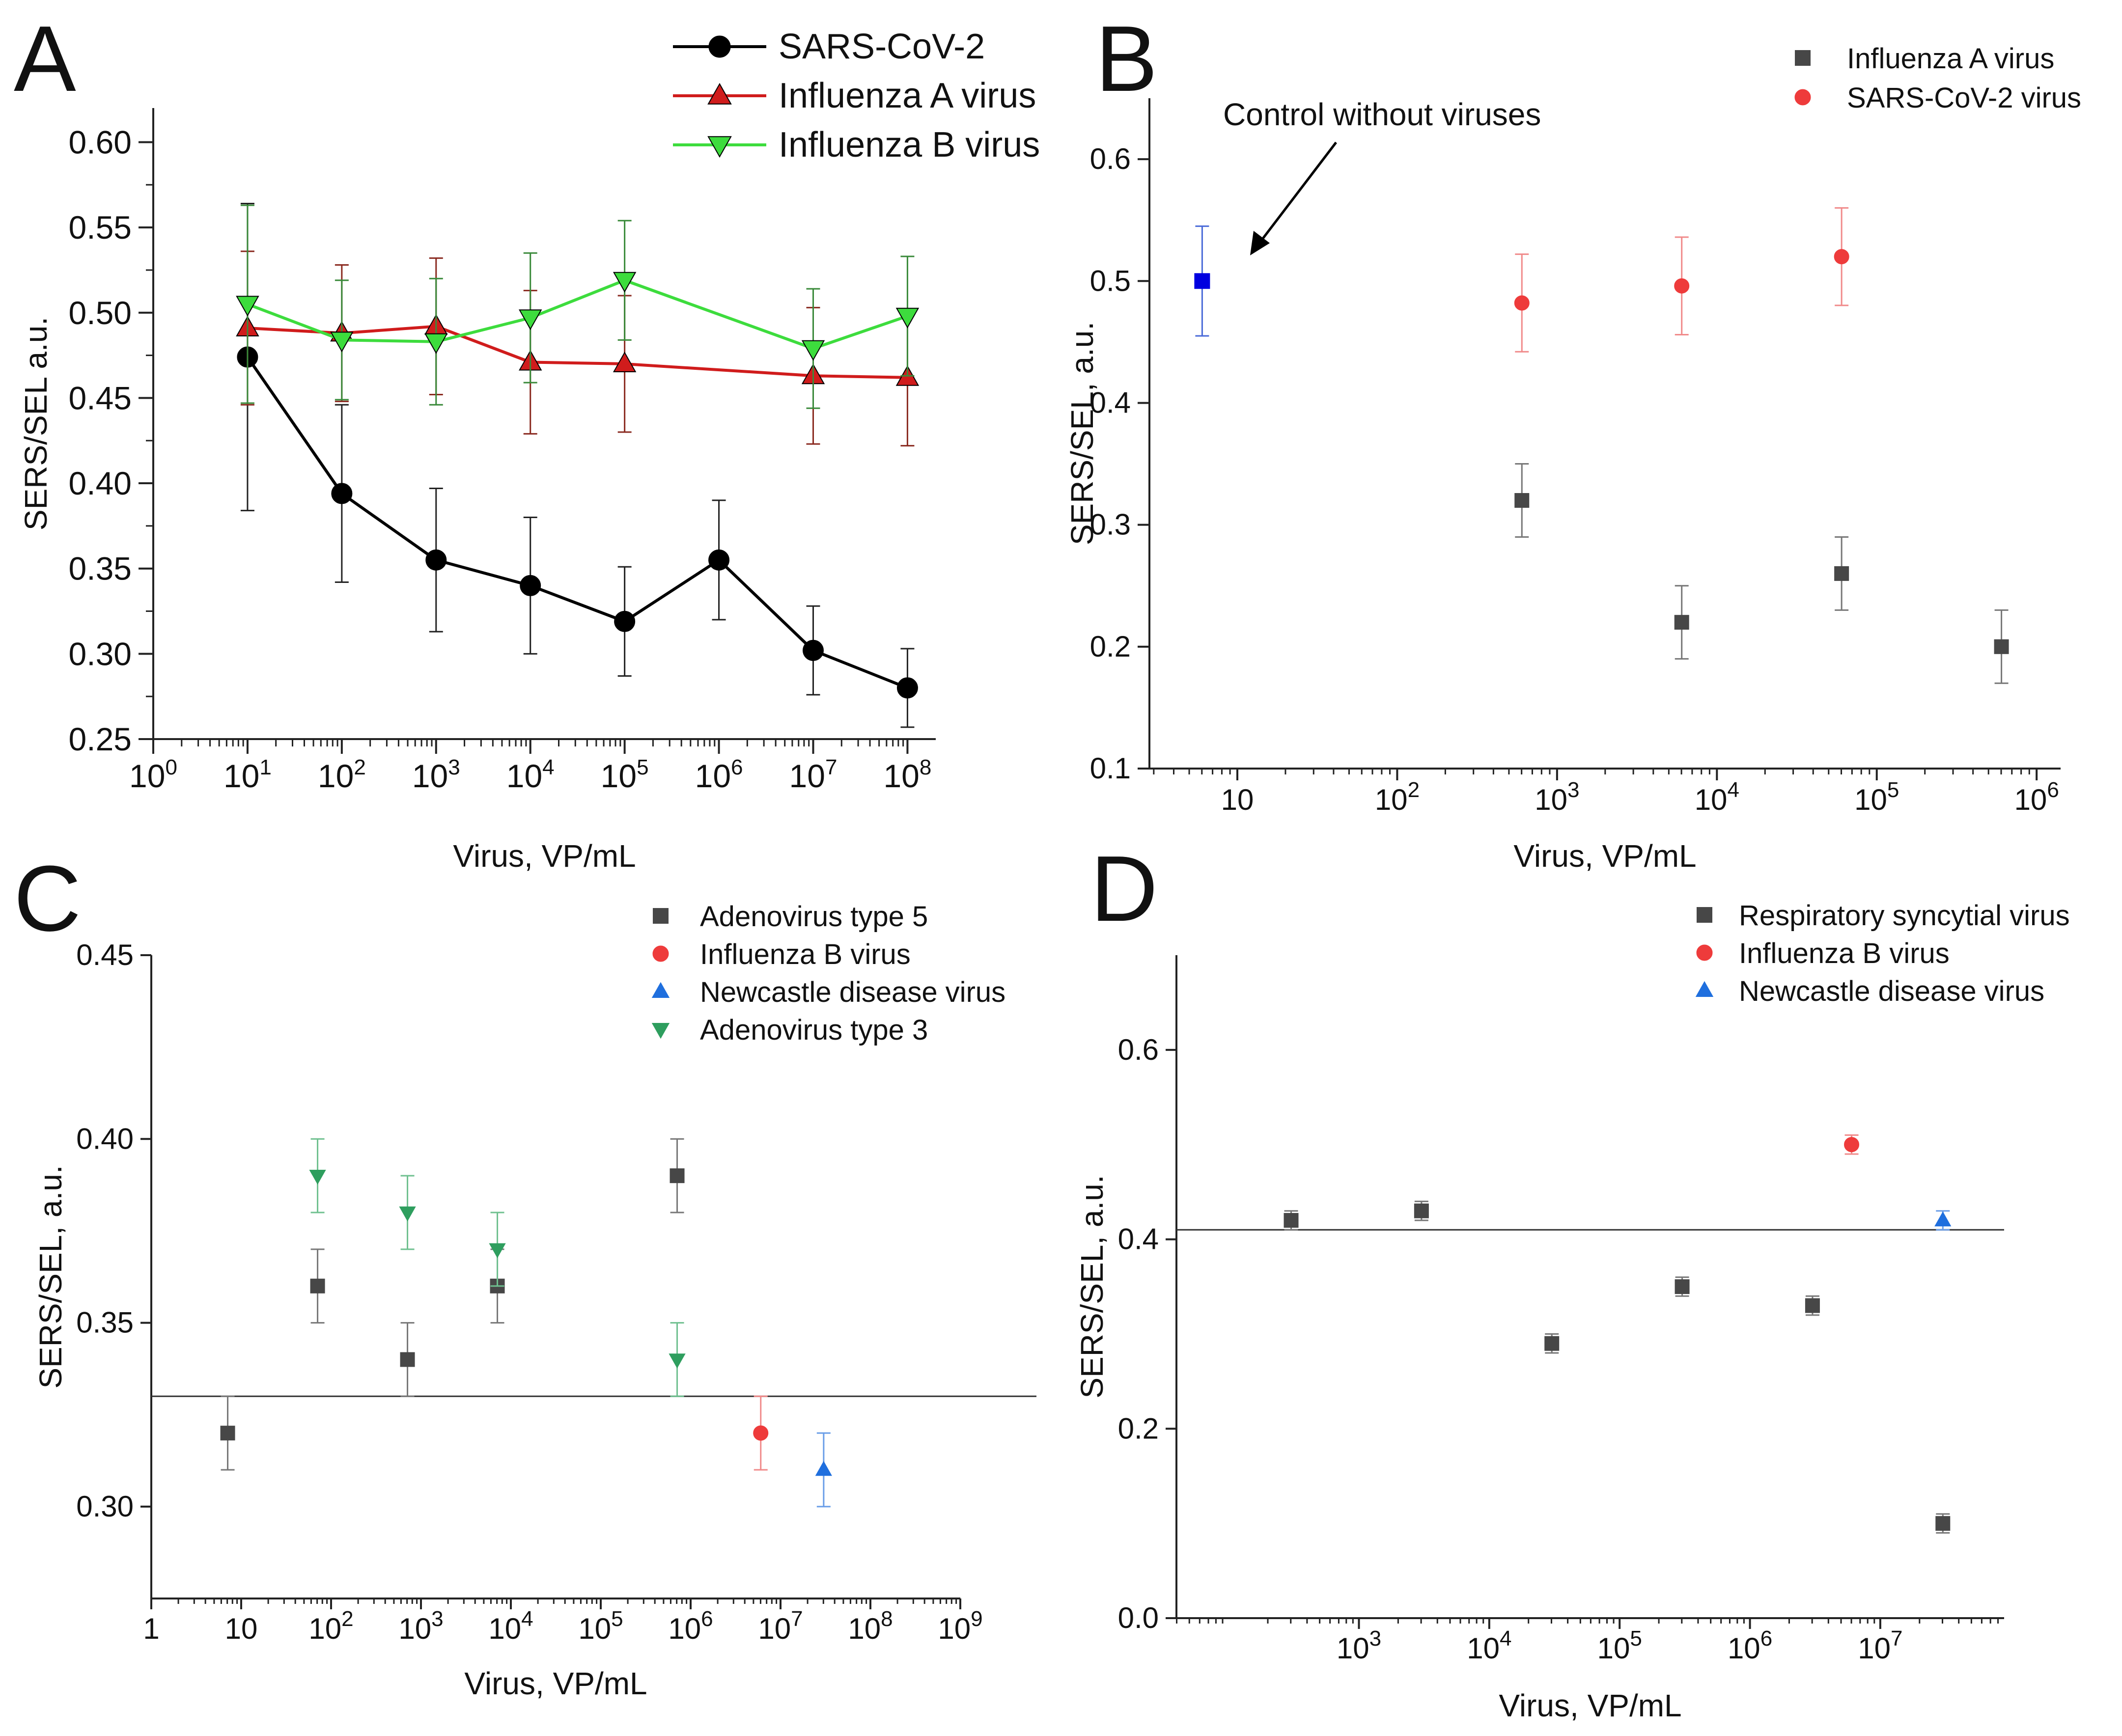 The width and height of the screenshot is (2122, 1736). Describe the element at coordinates (577, 522) in the screenshot. I see `series-sars-cov-2-line` at that location.